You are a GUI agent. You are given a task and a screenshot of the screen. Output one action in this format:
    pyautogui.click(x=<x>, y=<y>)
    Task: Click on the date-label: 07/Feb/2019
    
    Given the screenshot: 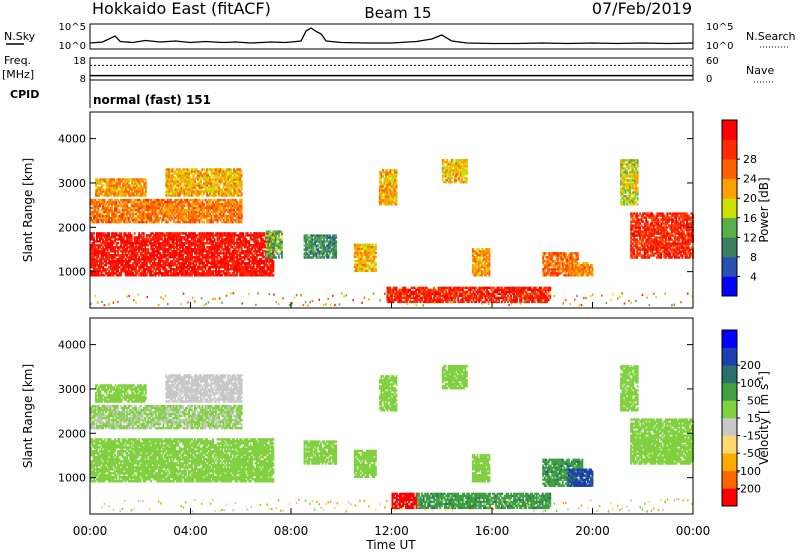 What is the action you would take?
    pyautogui.click(x=642, y=9)
    